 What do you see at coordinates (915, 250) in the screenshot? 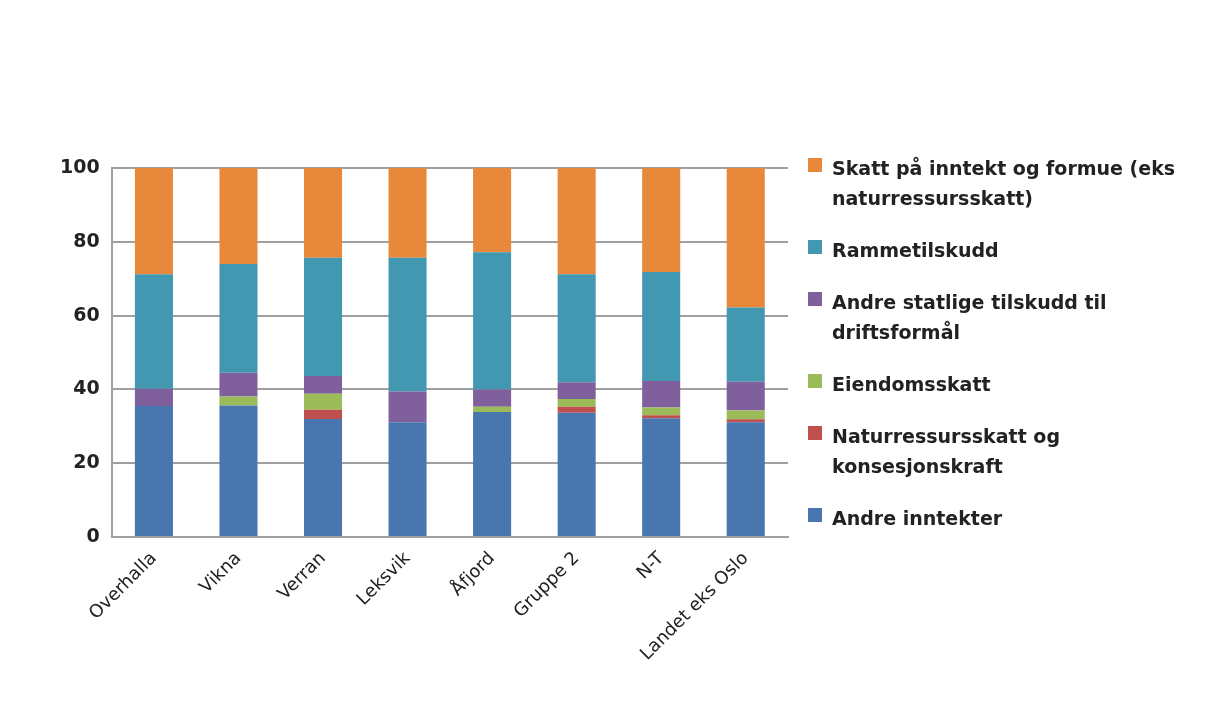
I see `legend-label: Rammetilskudd` at bounding box center [915, 250].